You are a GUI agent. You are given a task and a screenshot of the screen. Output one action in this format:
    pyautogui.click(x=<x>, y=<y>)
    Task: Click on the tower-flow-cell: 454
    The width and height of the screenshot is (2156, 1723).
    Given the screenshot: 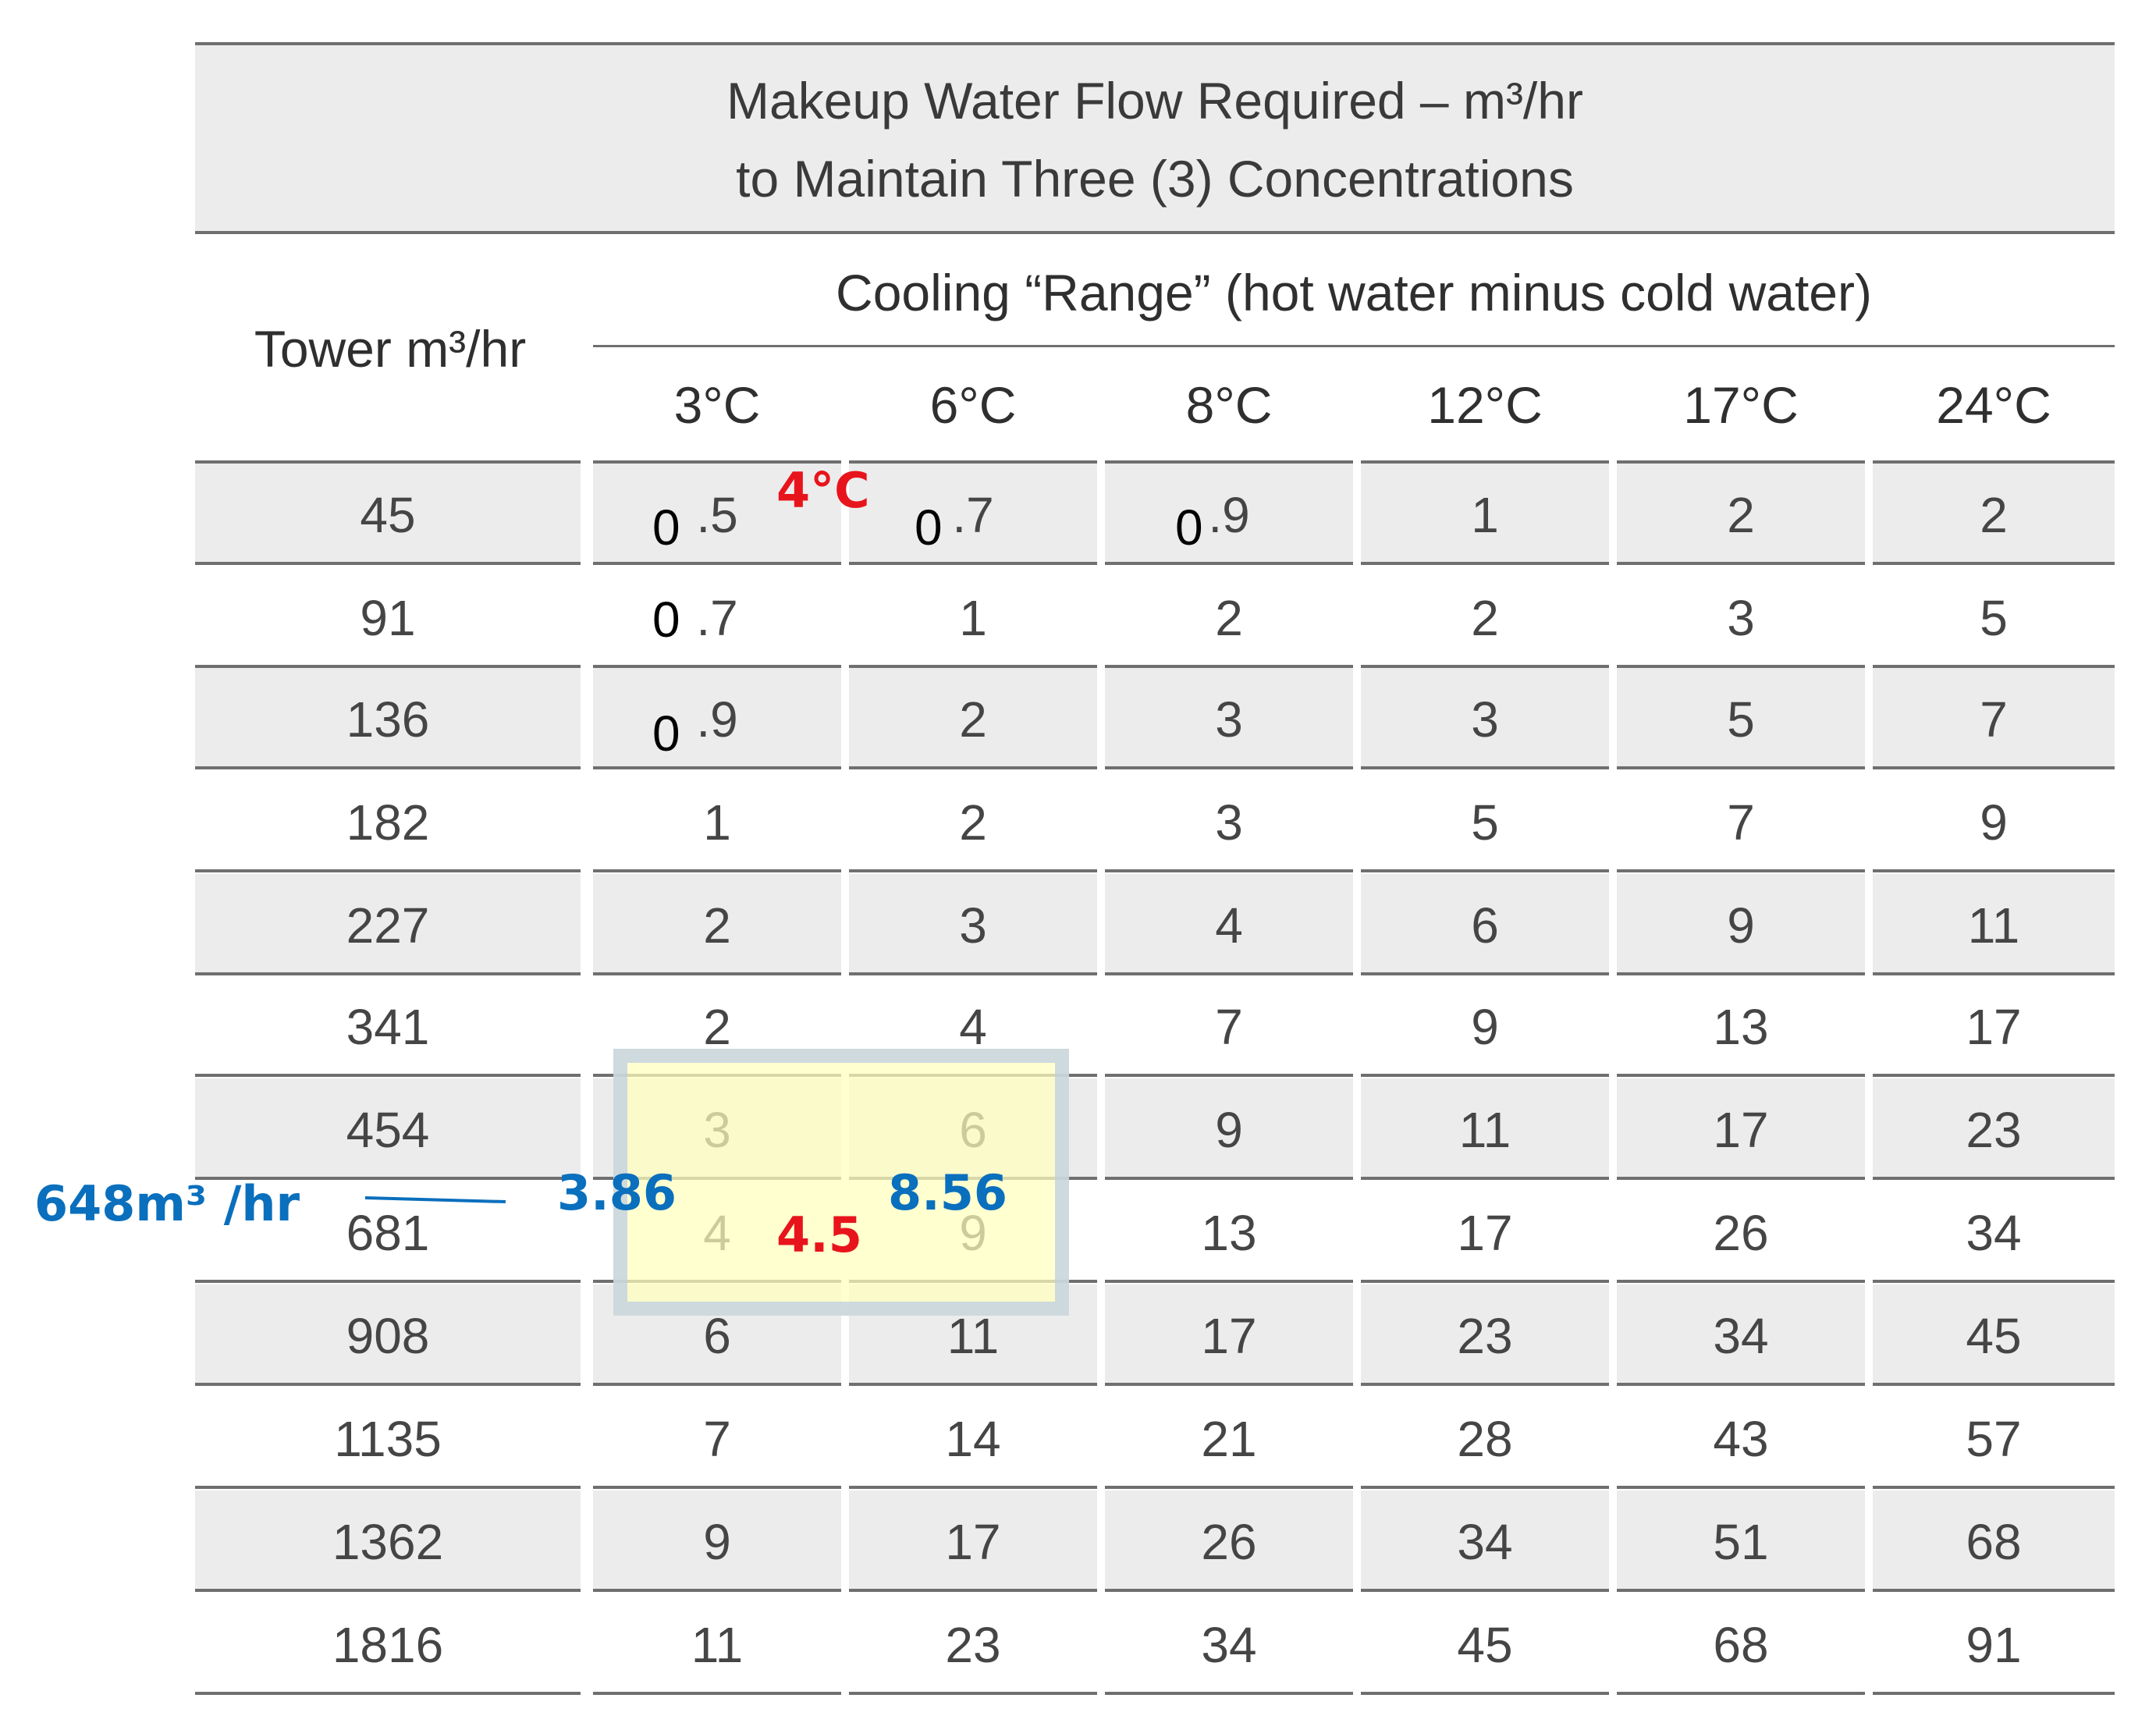 What is the action you would take?
    pyautogui.click(x=388, y=1130)
    